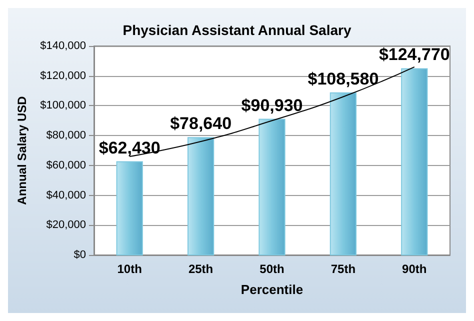 This screenshot has height=321, width=474. What do you see at coordinates (343, 78) in the screenshot?
I see `data-label: $108,580` at bounding box center [343, 78].